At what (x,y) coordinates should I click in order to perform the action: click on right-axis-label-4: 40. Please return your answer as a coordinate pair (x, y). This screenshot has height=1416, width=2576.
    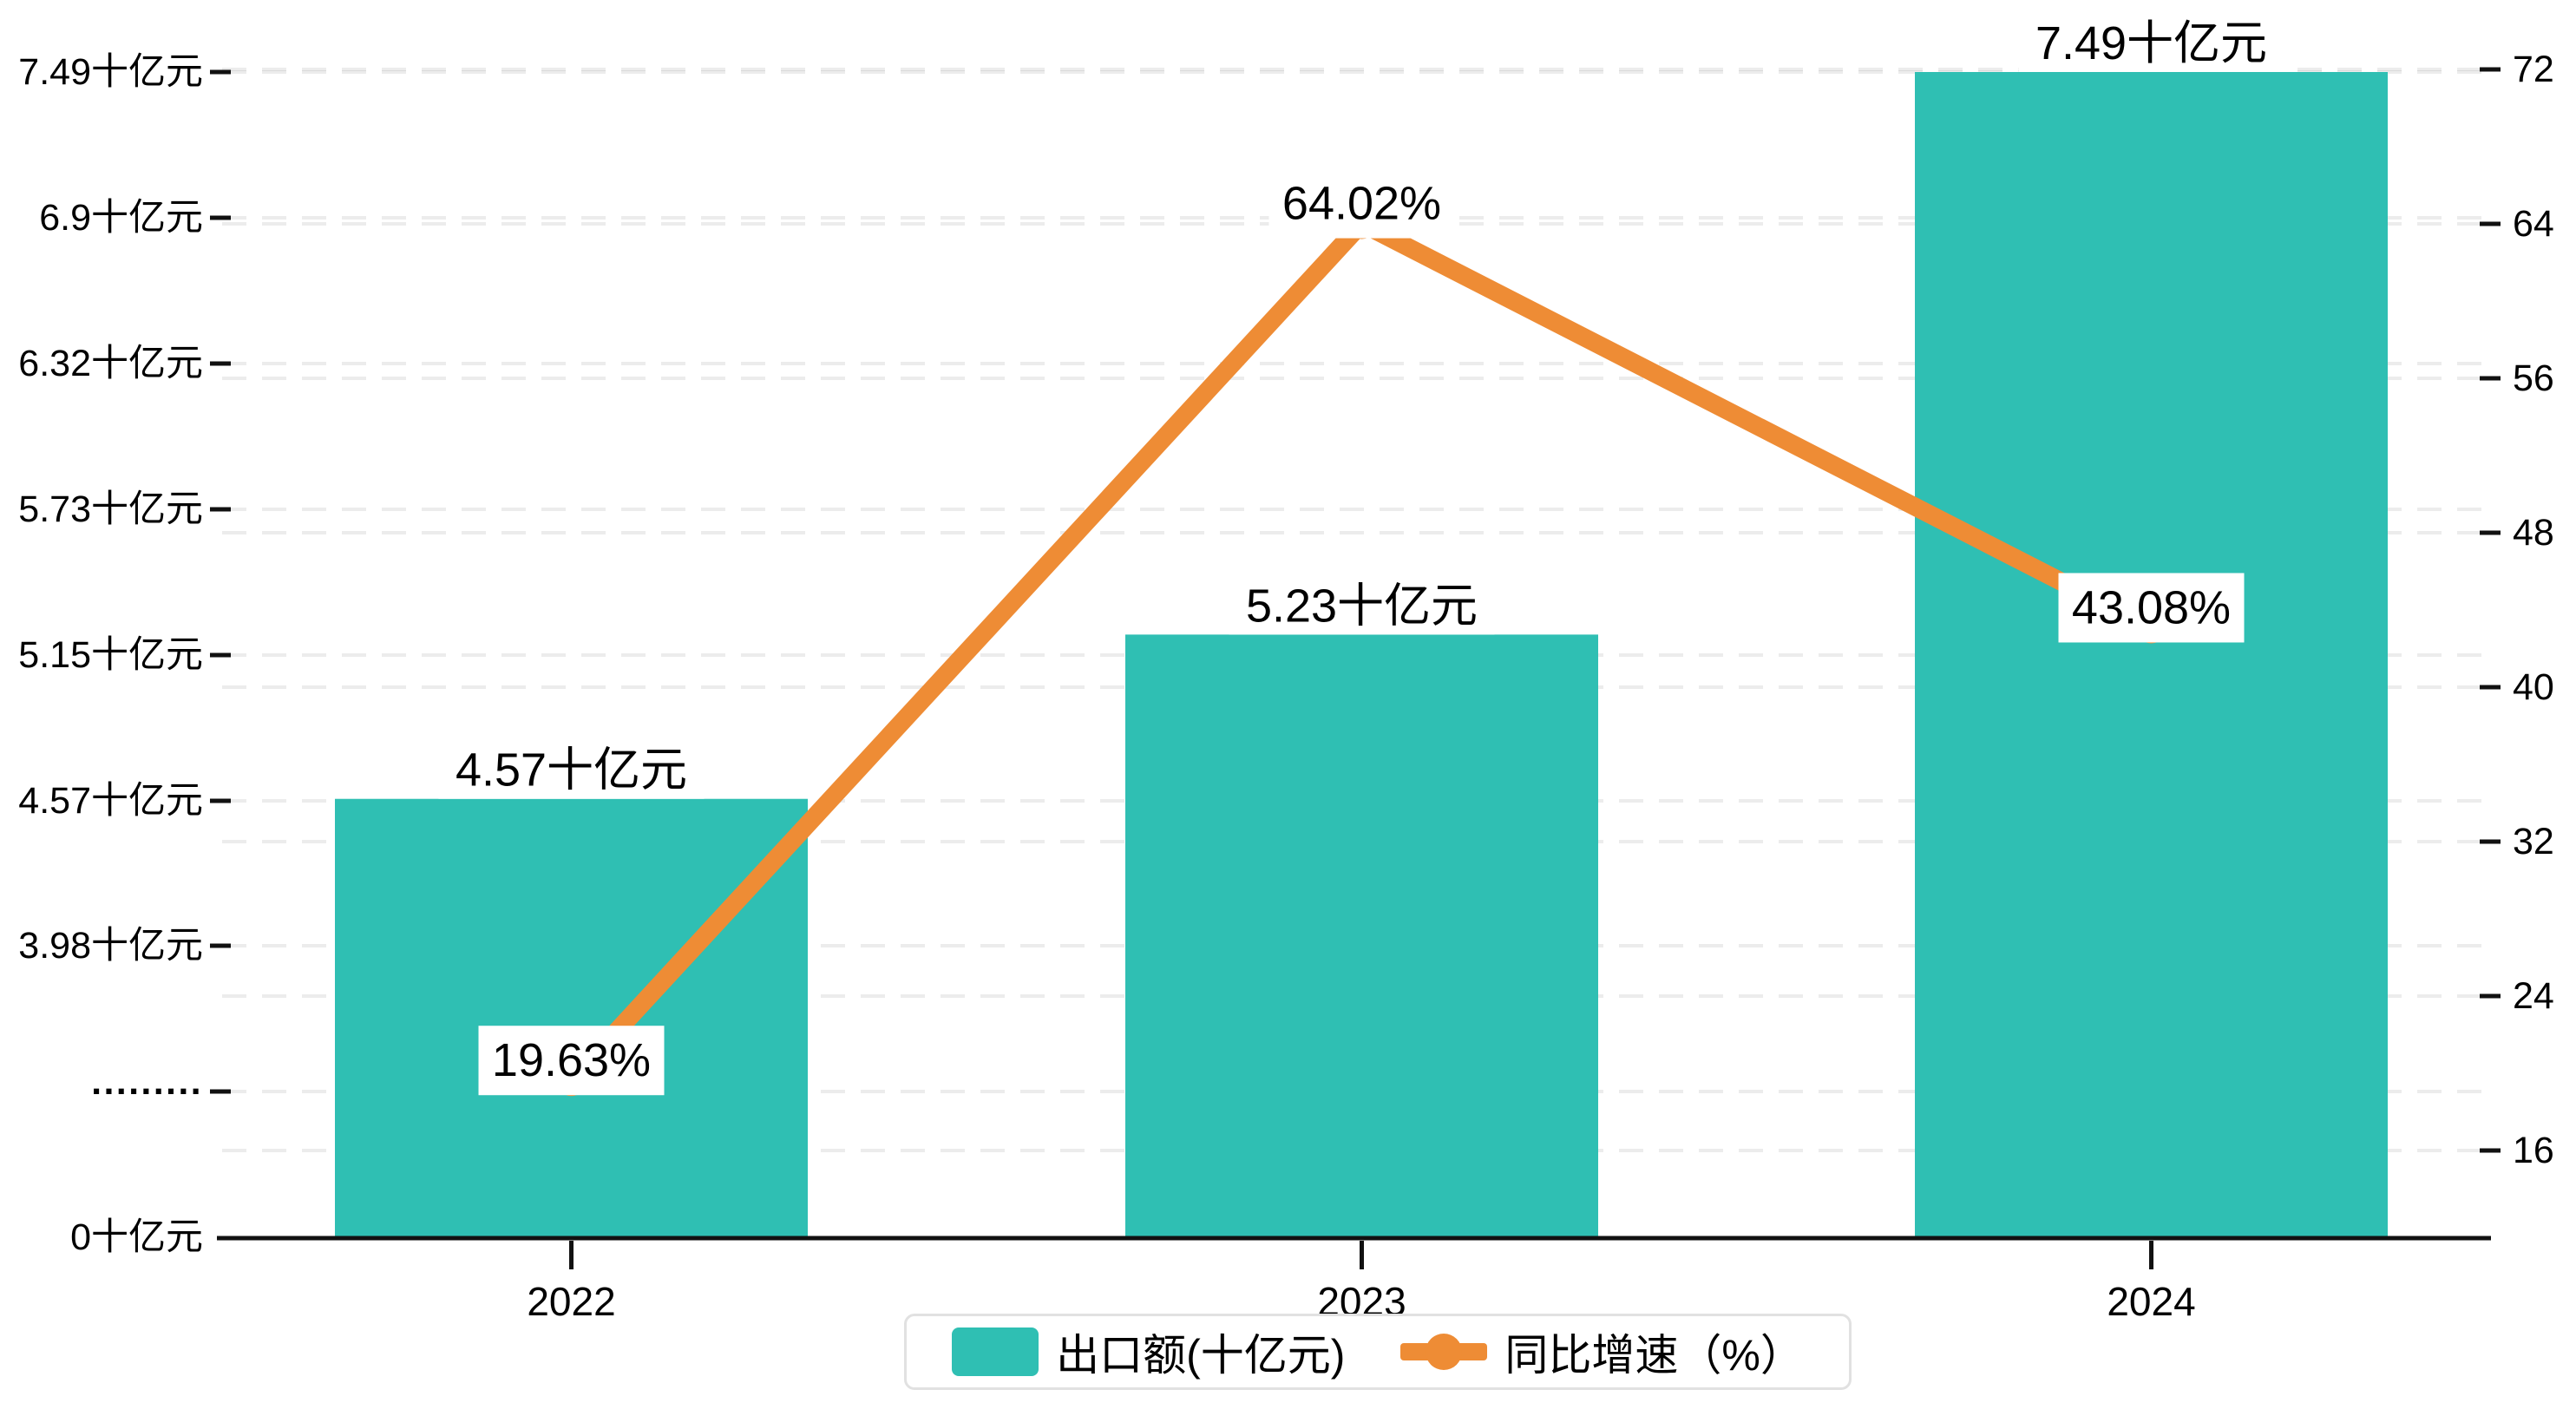
    Looking at the image, I should click on (2533, 687).